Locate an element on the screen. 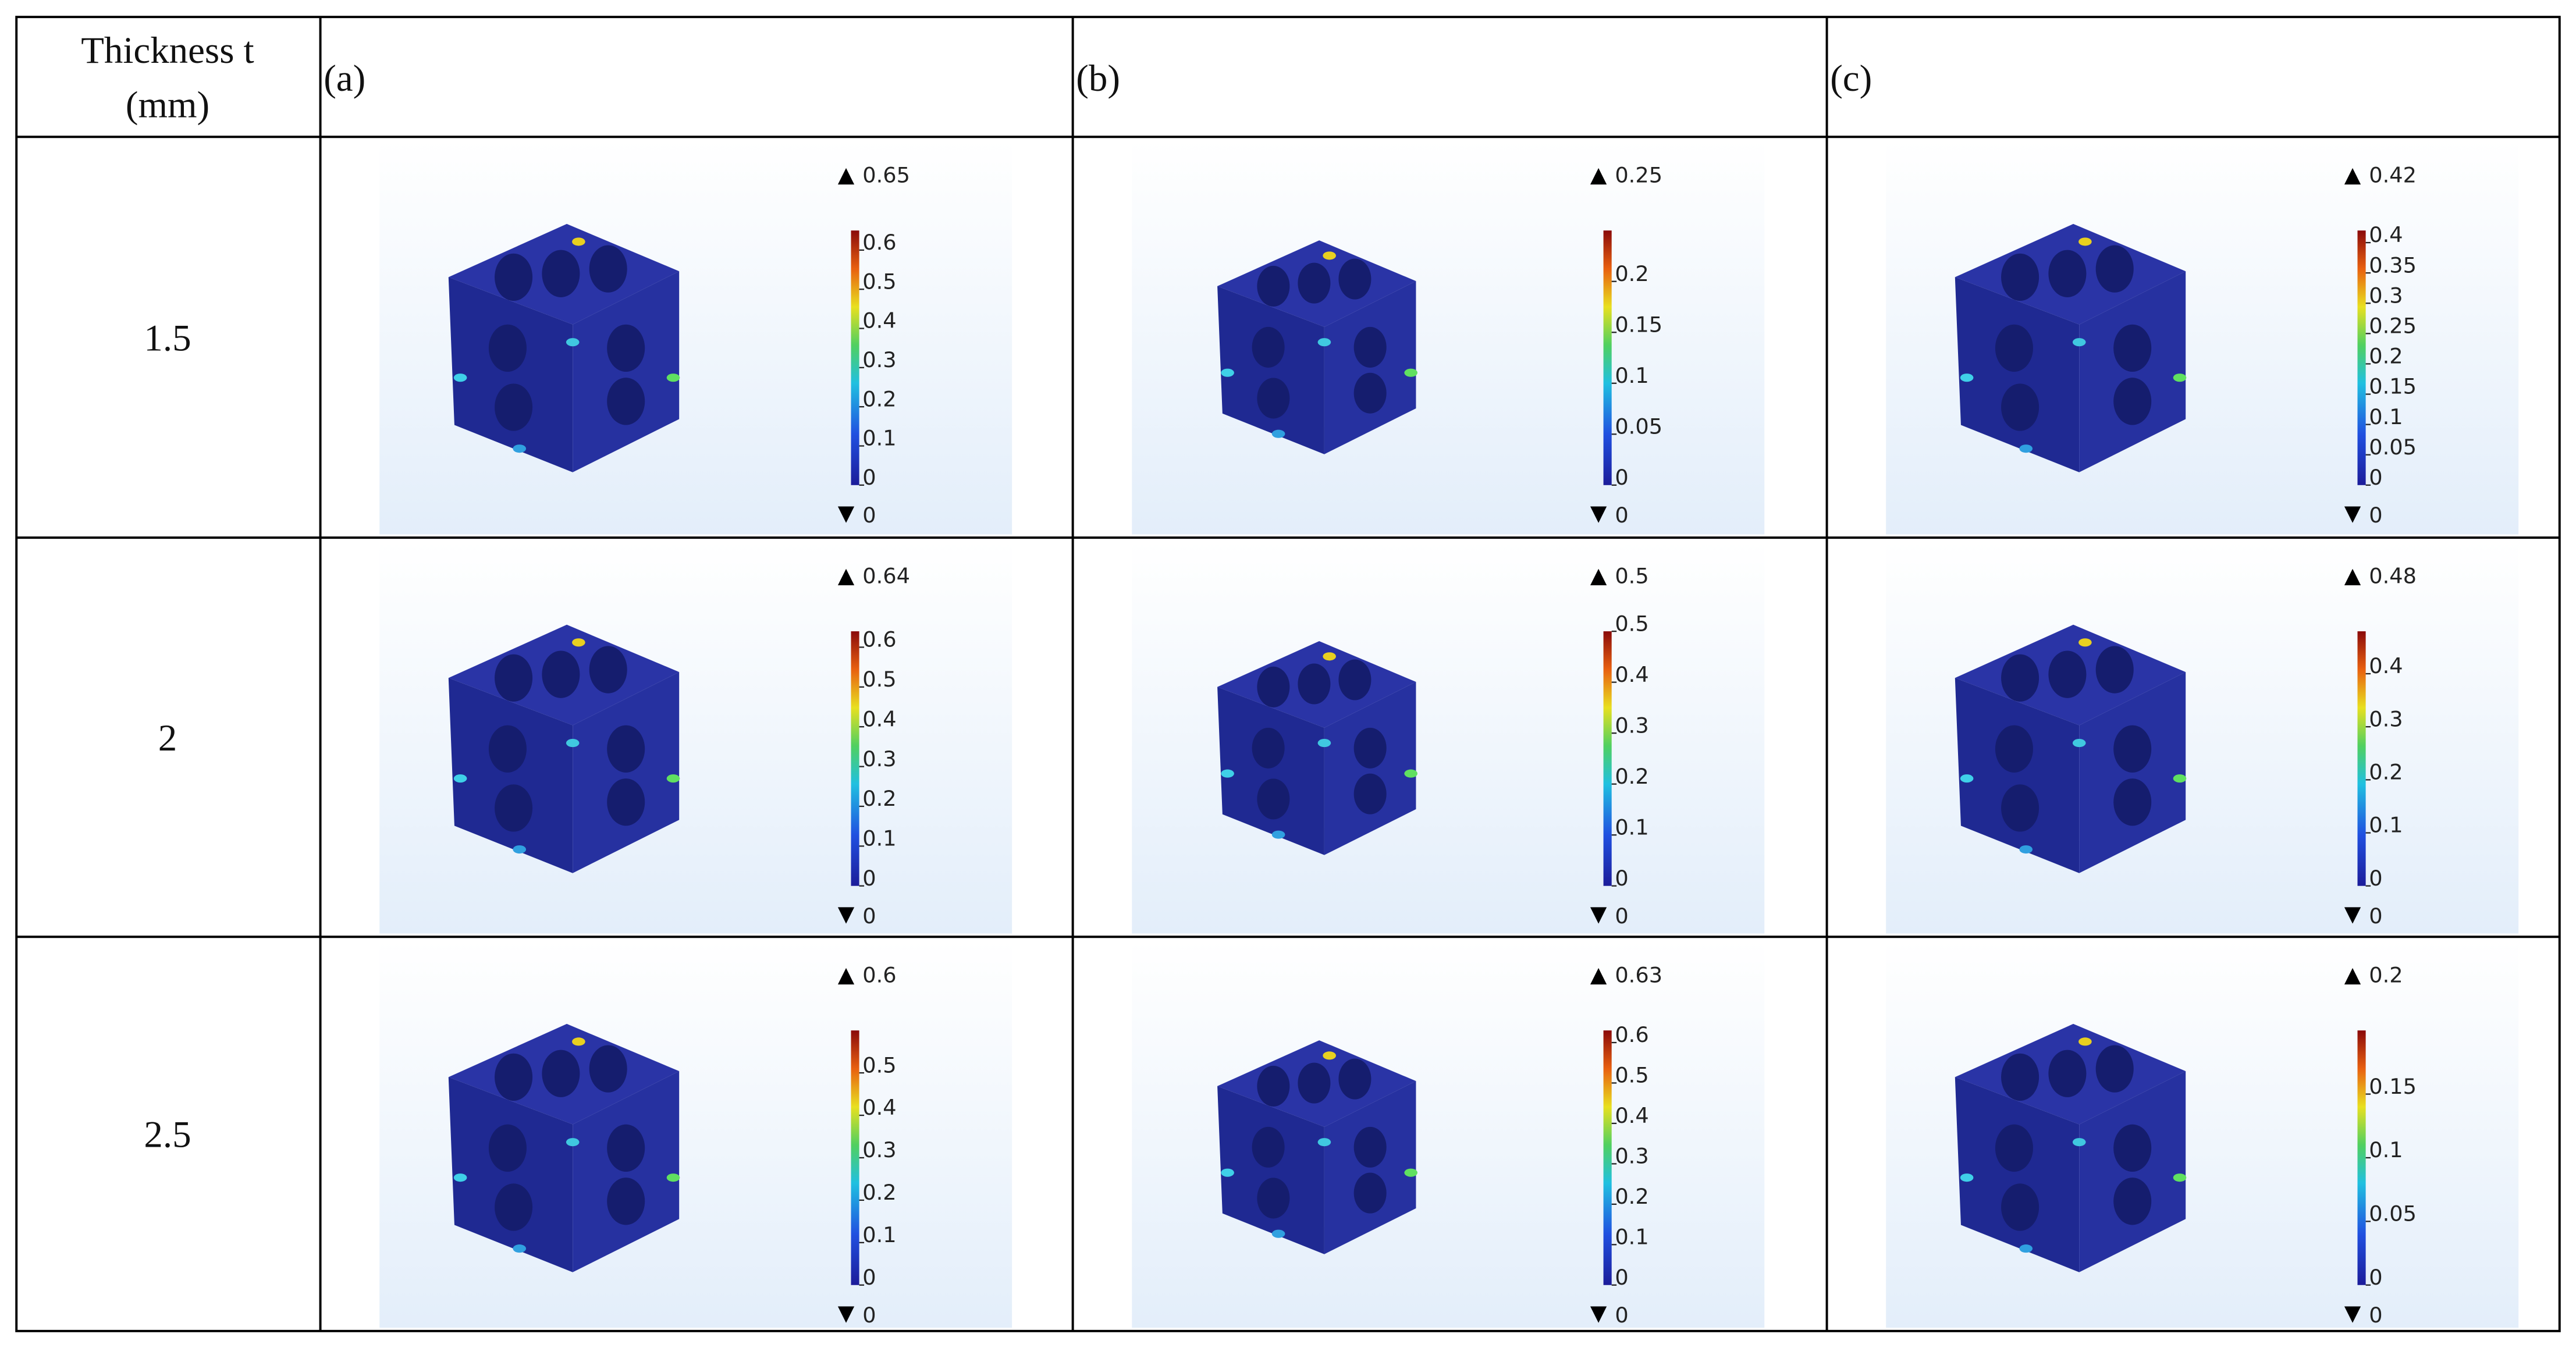 The height and width of the screenshot is (1348, 2576). thickness-value: 2.5 is located at coordinates (167, 1135).